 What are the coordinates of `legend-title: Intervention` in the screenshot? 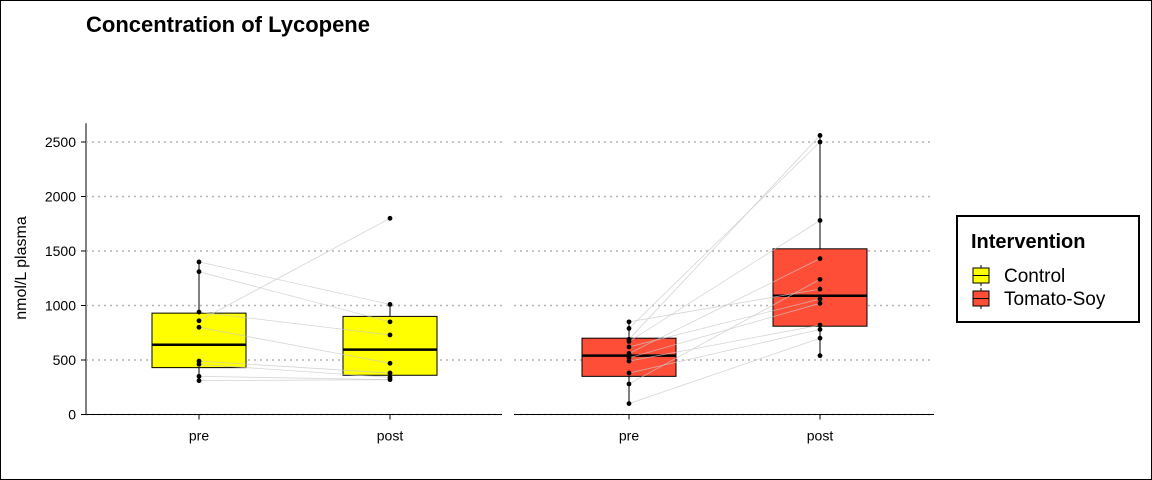 It's located at (1028, 242).